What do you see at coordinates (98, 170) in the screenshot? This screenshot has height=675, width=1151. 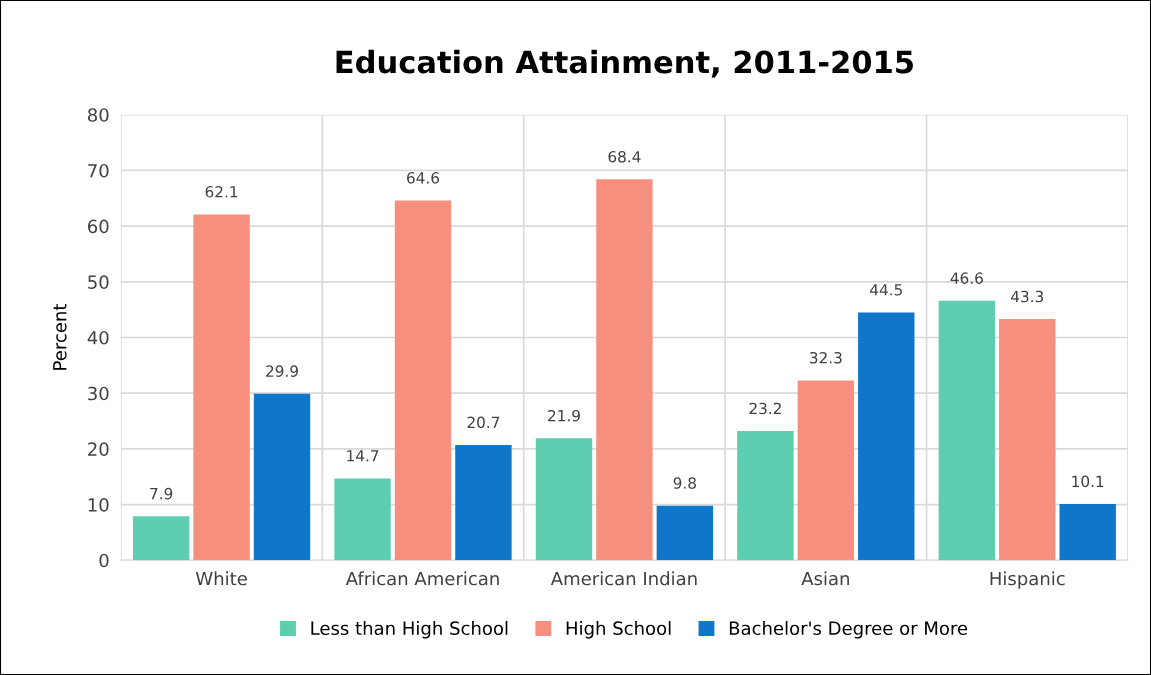 I see `y-tick-label: 70` at bounding box center [98, 170].